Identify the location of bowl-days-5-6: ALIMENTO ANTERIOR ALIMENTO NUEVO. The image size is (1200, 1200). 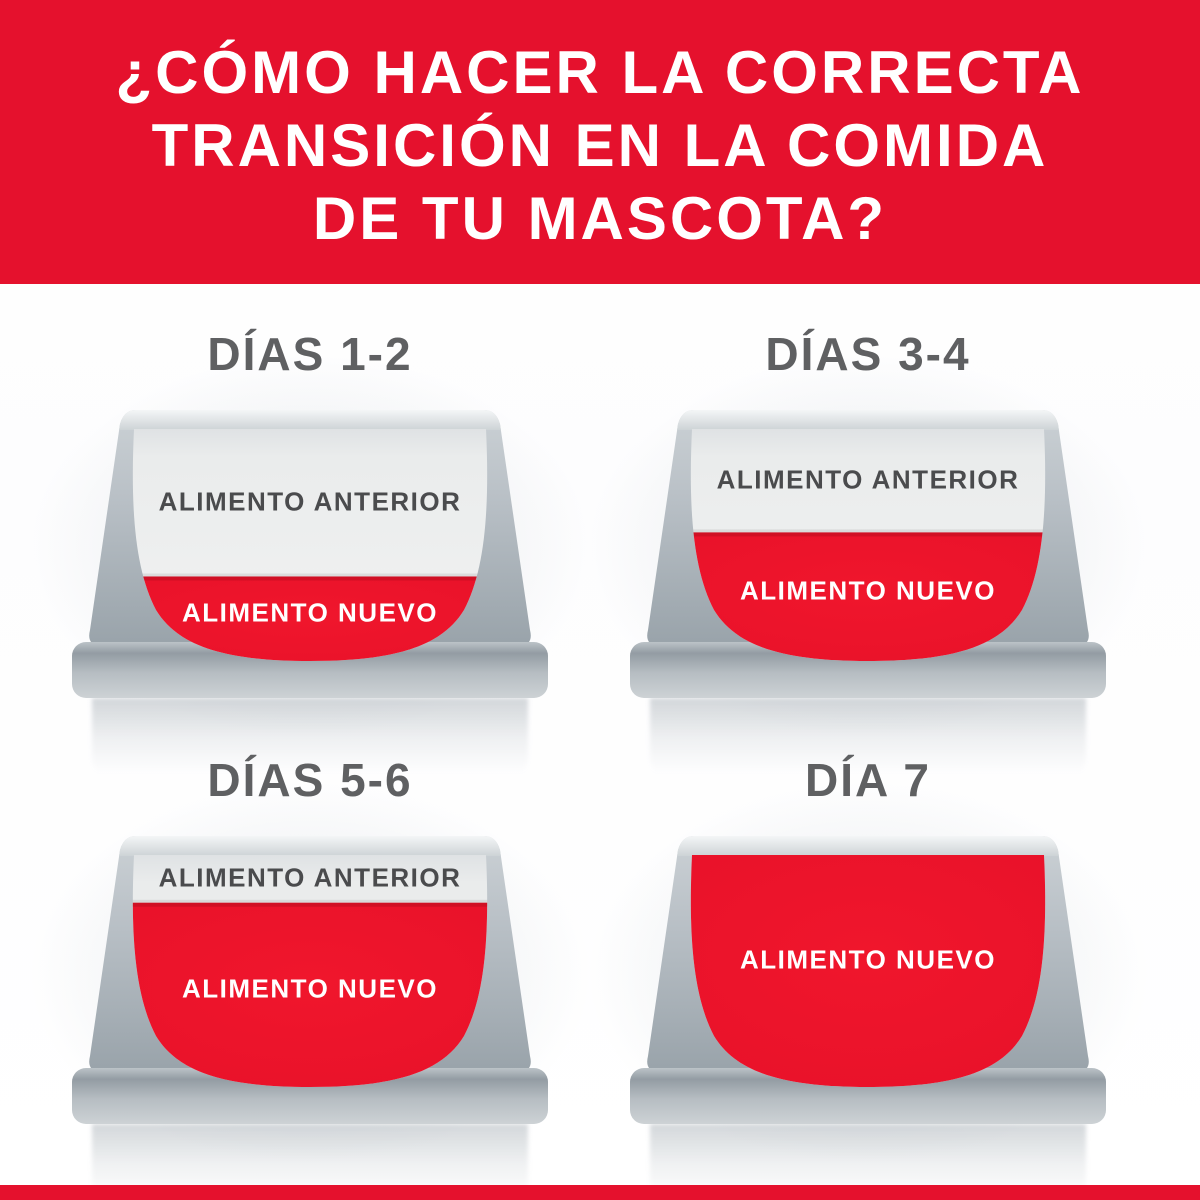
(310, 975).